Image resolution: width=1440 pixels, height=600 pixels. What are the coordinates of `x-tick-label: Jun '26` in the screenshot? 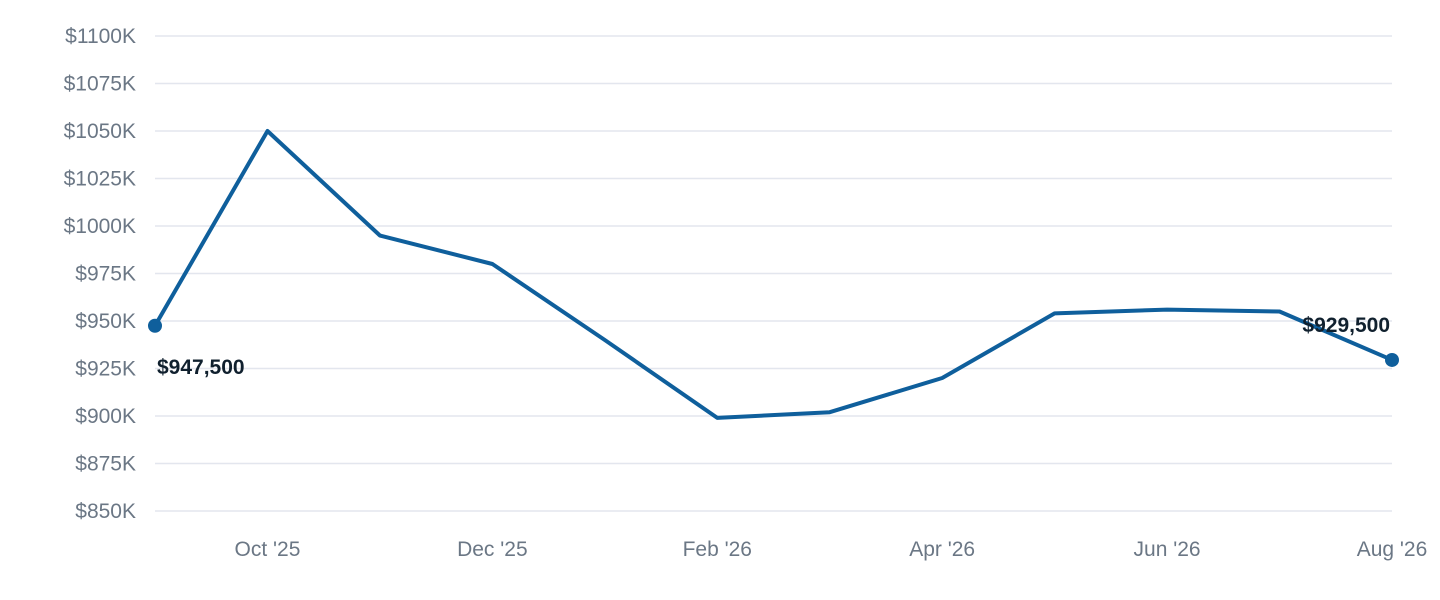 It's located at (1167, 549).